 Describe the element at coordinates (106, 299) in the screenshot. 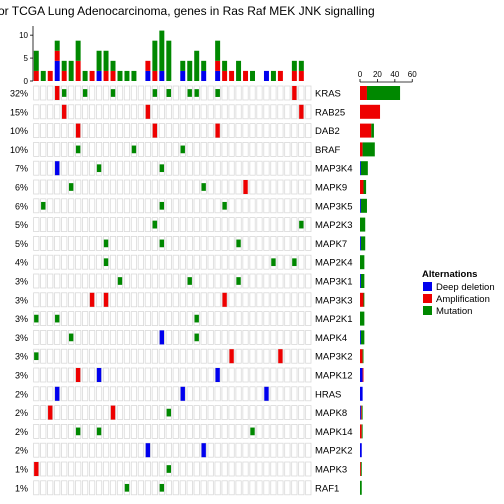

I see `alteration-map3k3` at that location.